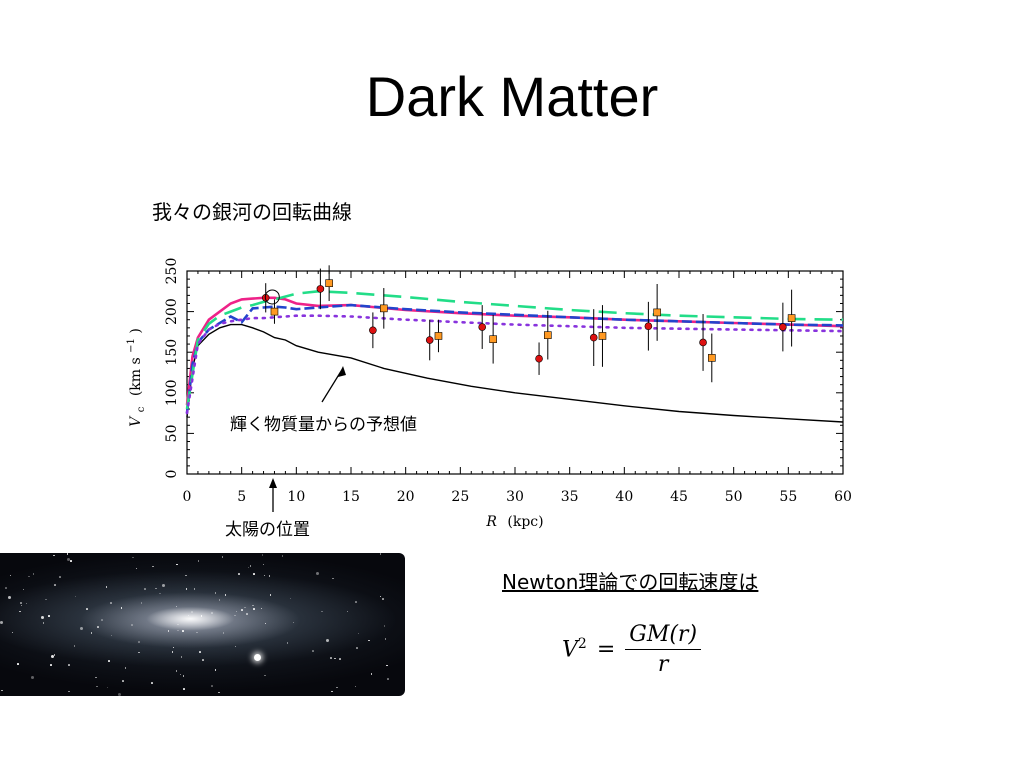 The width and height of the screenshot is (1024, 768). I want to click on x-tick-label: 60, so click(843, 497).